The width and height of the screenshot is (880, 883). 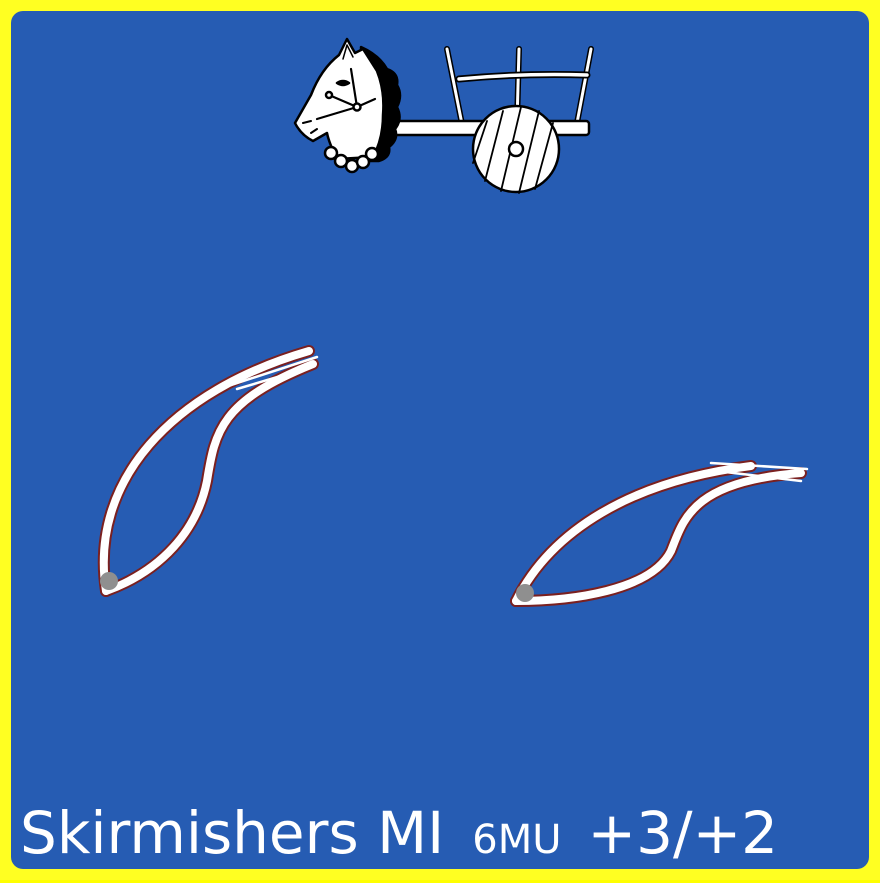 What do you see at coordinates (517, 840) in the screenshot?
I see `movement-value: 6MU` at bounding box center [517, 840].